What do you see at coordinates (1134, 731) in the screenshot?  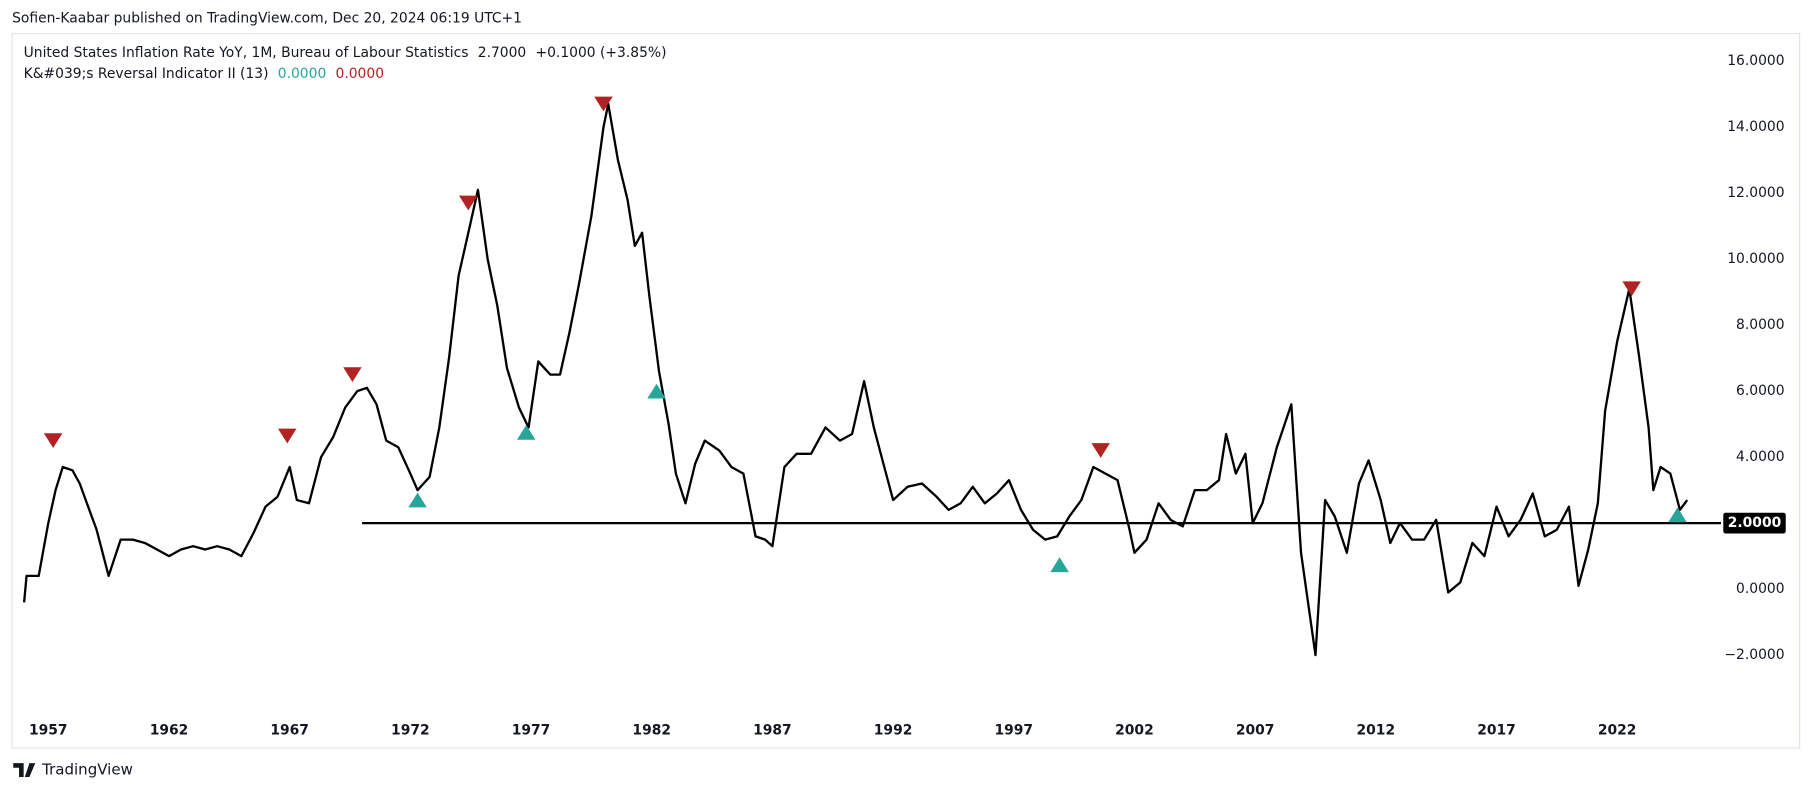 I see `x-tick-label: 2002` at bounding box center [1134, 731].